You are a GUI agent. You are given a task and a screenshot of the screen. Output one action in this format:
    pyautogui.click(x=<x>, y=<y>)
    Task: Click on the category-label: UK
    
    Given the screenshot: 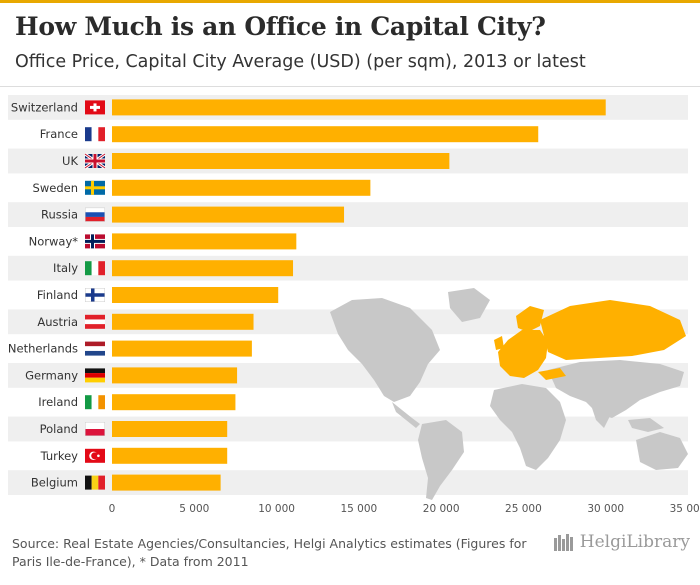 What is the action you would take?
    pyautogui.click(x=70, y=161)
    